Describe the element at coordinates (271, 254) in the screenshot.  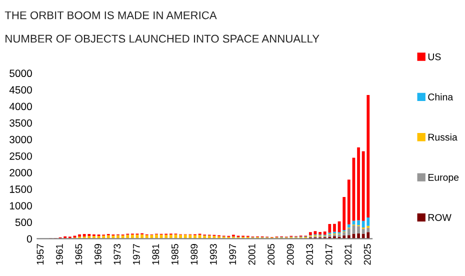
I see `x-tick-label: 2005` at that location.